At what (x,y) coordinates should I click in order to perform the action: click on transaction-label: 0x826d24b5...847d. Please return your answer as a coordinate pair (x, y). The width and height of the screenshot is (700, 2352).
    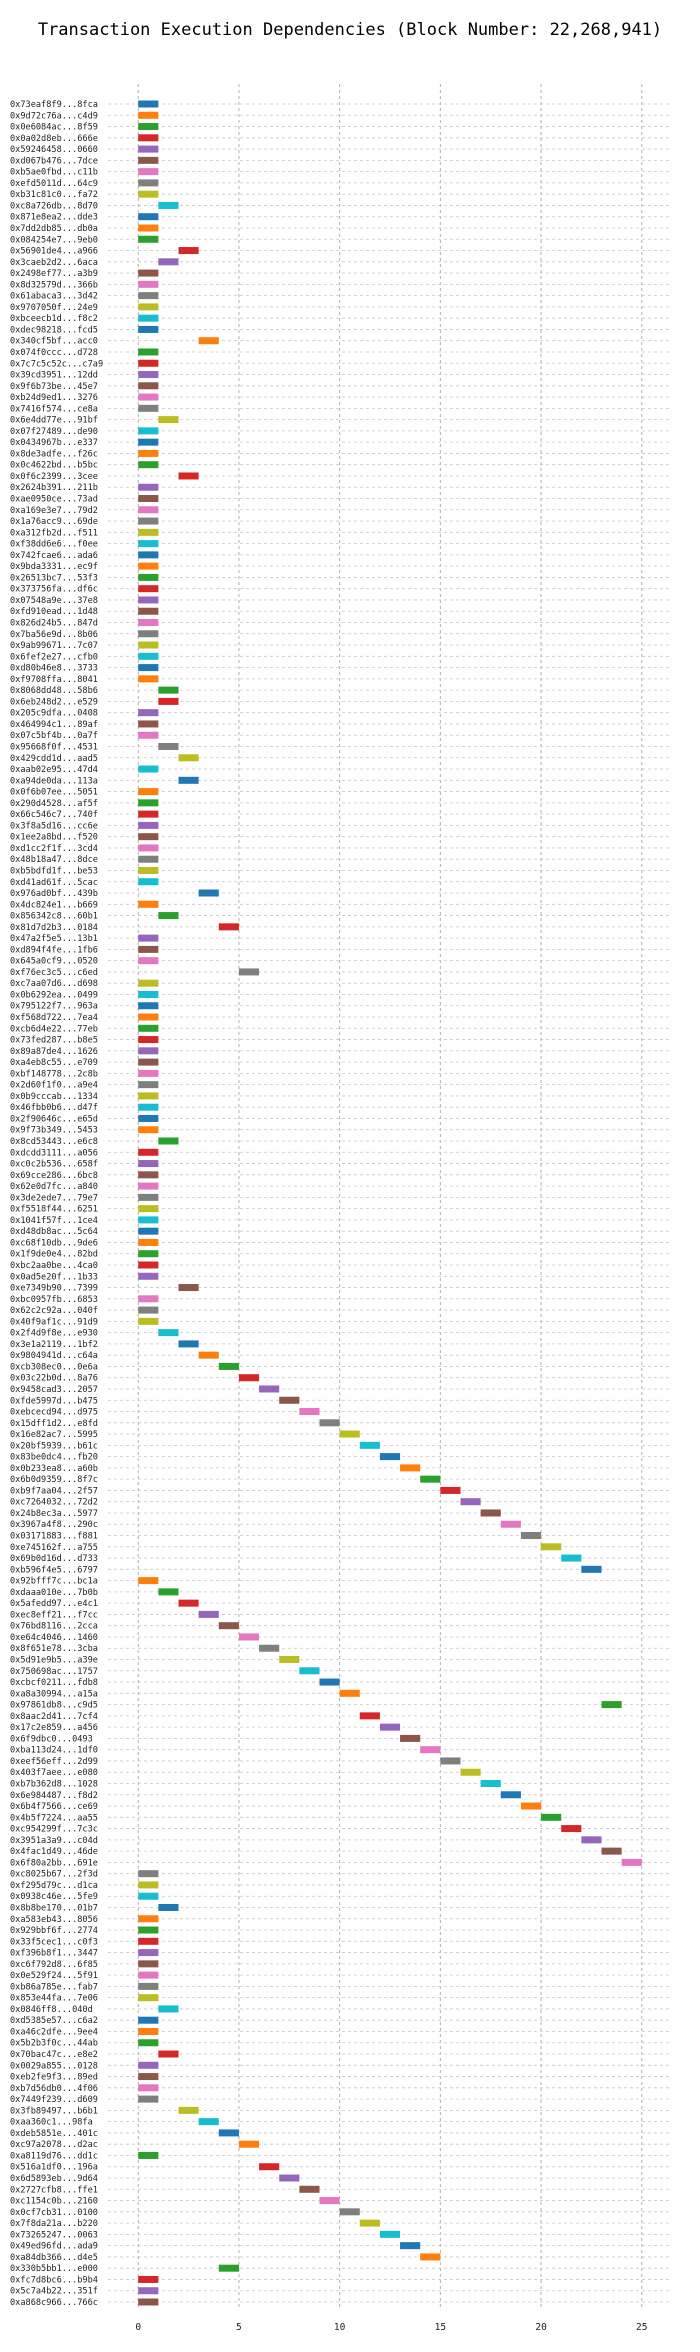
    Looking at the image, I should click on (54, 624).